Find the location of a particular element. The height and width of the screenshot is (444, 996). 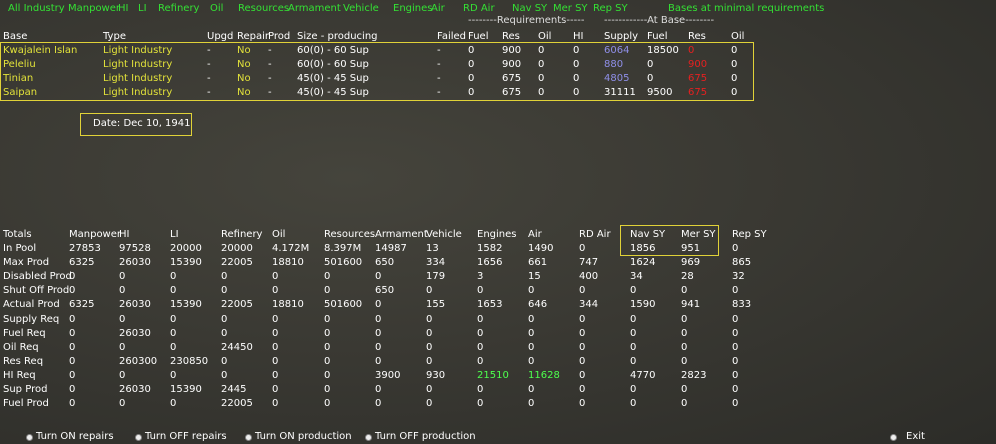

turn-on-repairs-button: Turn ON repairs is located at coordinates (70, 437).